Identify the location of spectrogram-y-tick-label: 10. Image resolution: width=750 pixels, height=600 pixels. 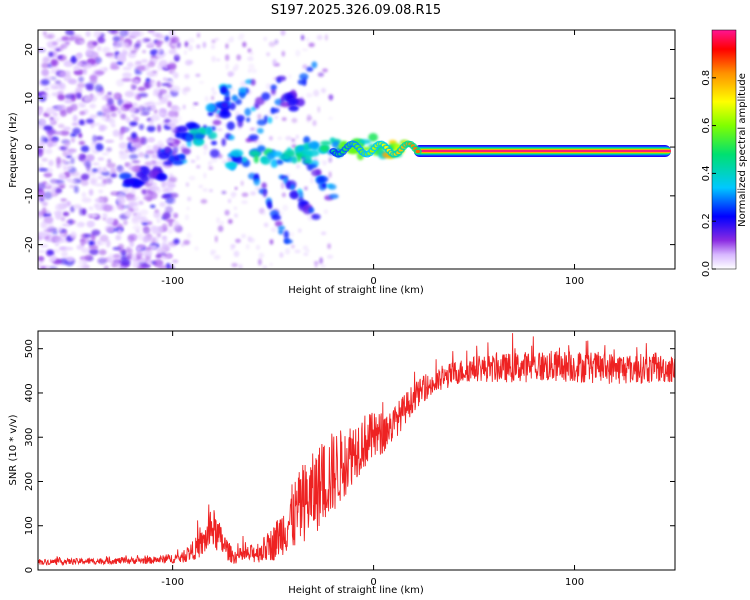
(29, 98).